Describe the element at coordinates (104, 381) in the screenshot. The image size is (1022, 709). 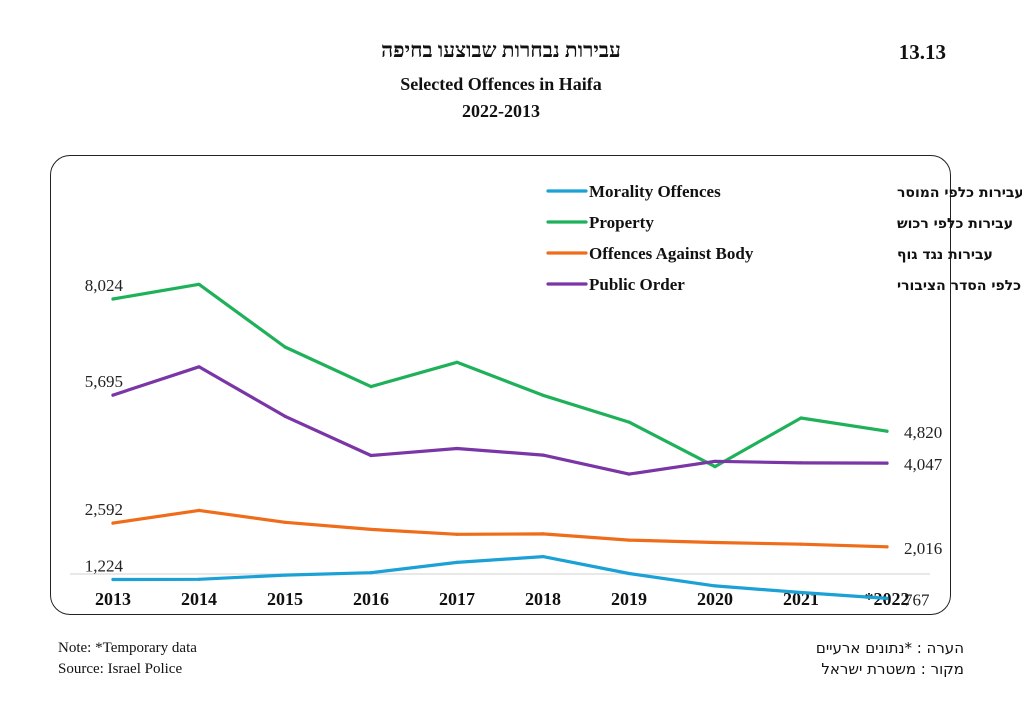
I see `start-value-label: 5,695` at that location.